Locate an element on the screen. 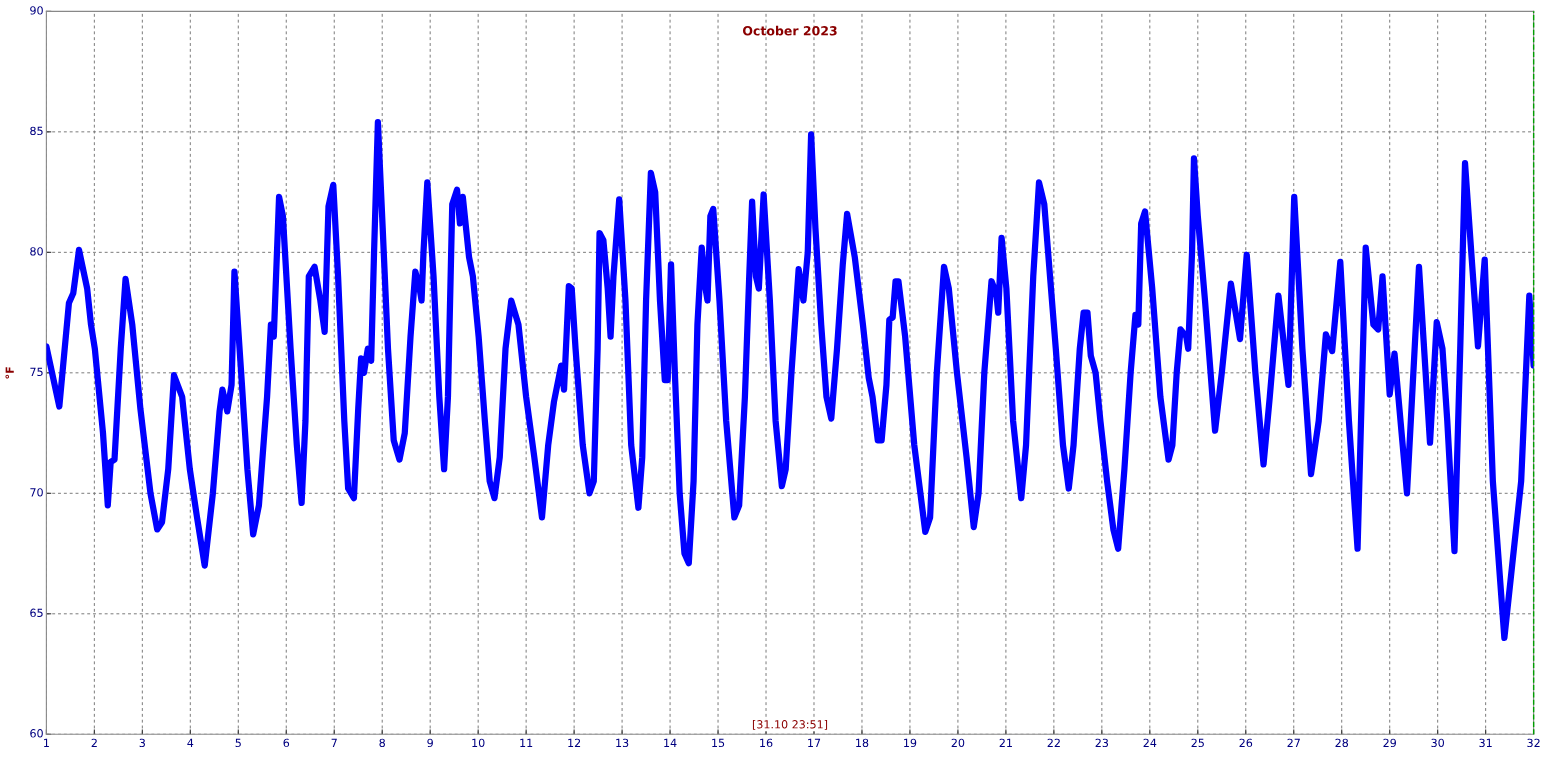 Image resolution: width=1546 pixels, height=757 pixels. annotation: [31.10 23:51] is located at coordinates (790, 724).